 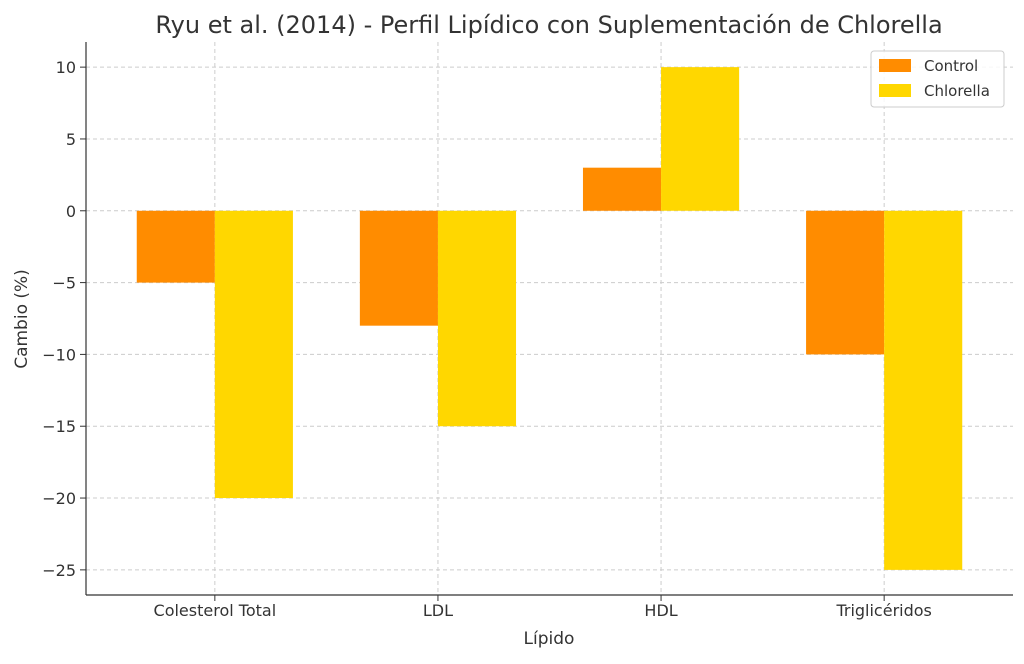 What do you see at coordinates (937, 79) in the screenshot?
I see `legend: Control Chlorella` at bounding box center [937, 79].